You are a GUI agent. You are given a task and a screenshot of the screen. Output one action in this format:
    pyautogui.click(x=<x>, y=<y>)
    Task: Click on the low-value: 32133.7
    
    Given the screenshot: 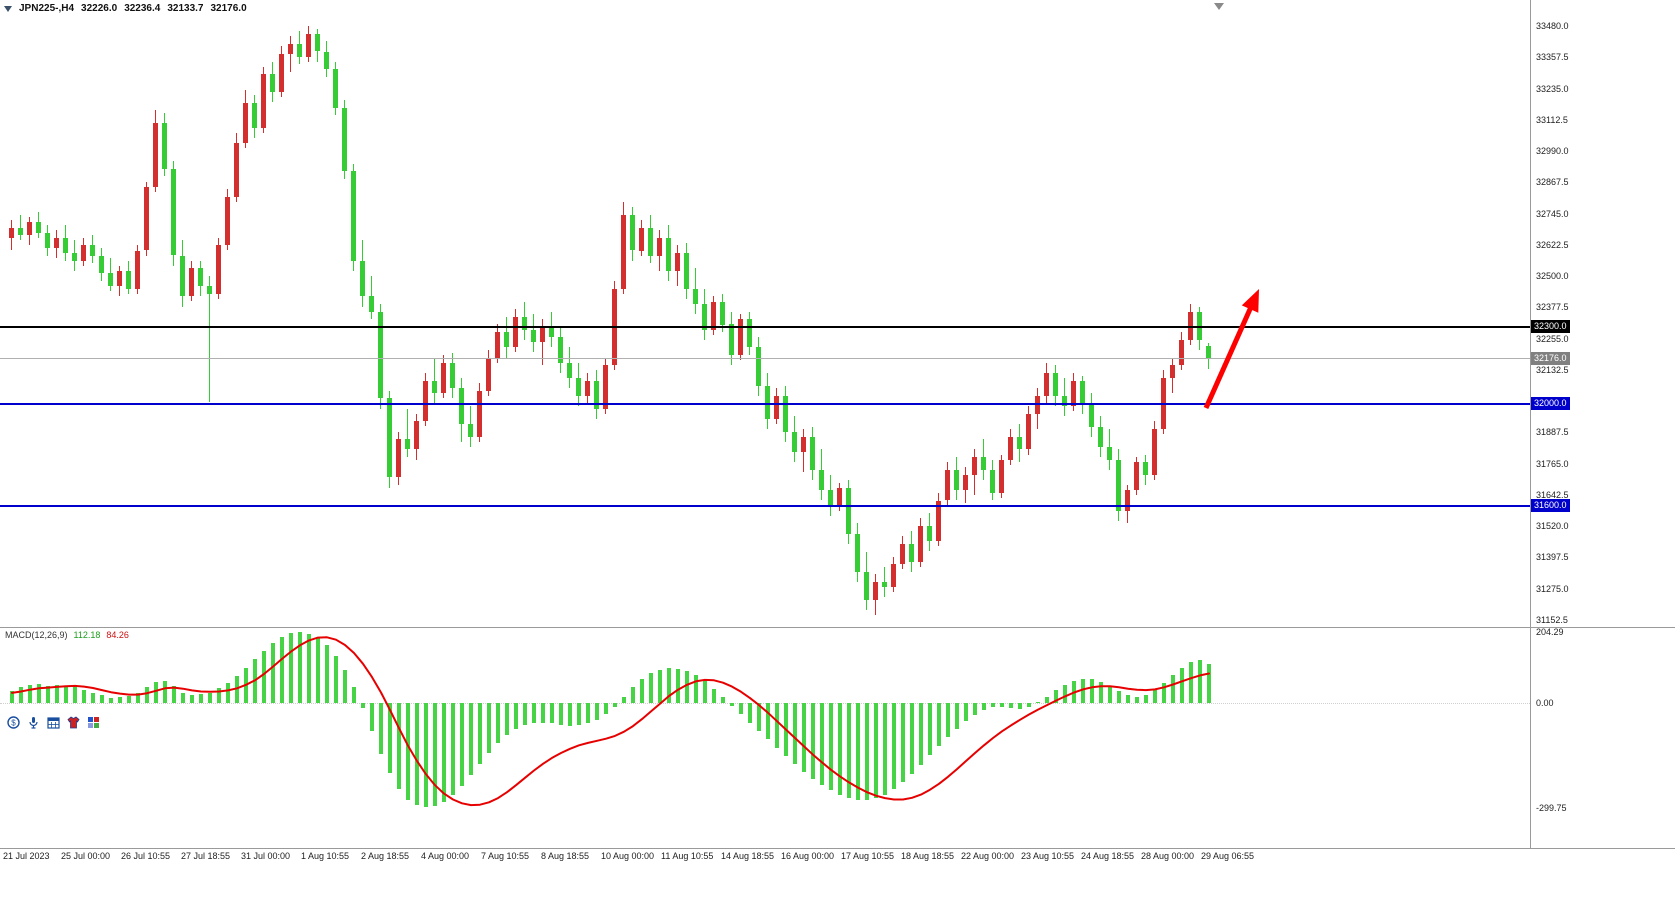 What is the action you would take?
    pyautogui.click(x=185, y=8)
    